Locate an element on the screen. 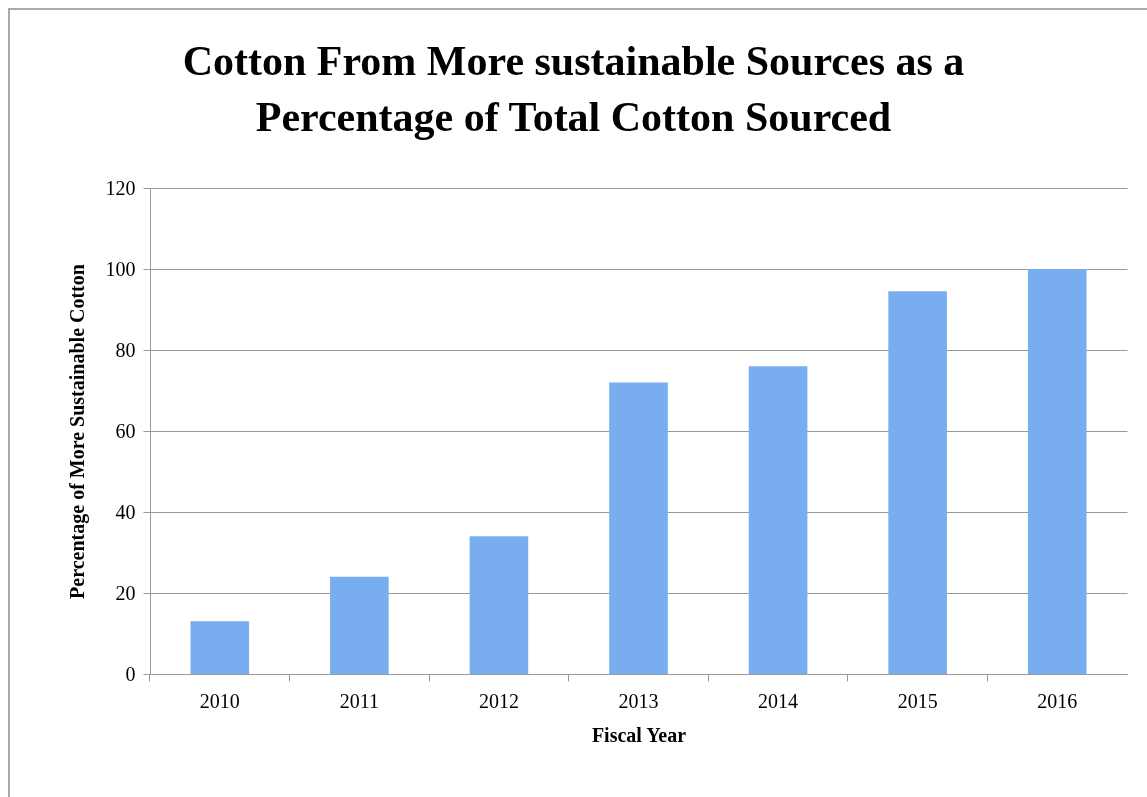 The image size is (1147, 797). y-axis-title: Percentage of More Sustainable Cotton is located at coordinates (77, 431).